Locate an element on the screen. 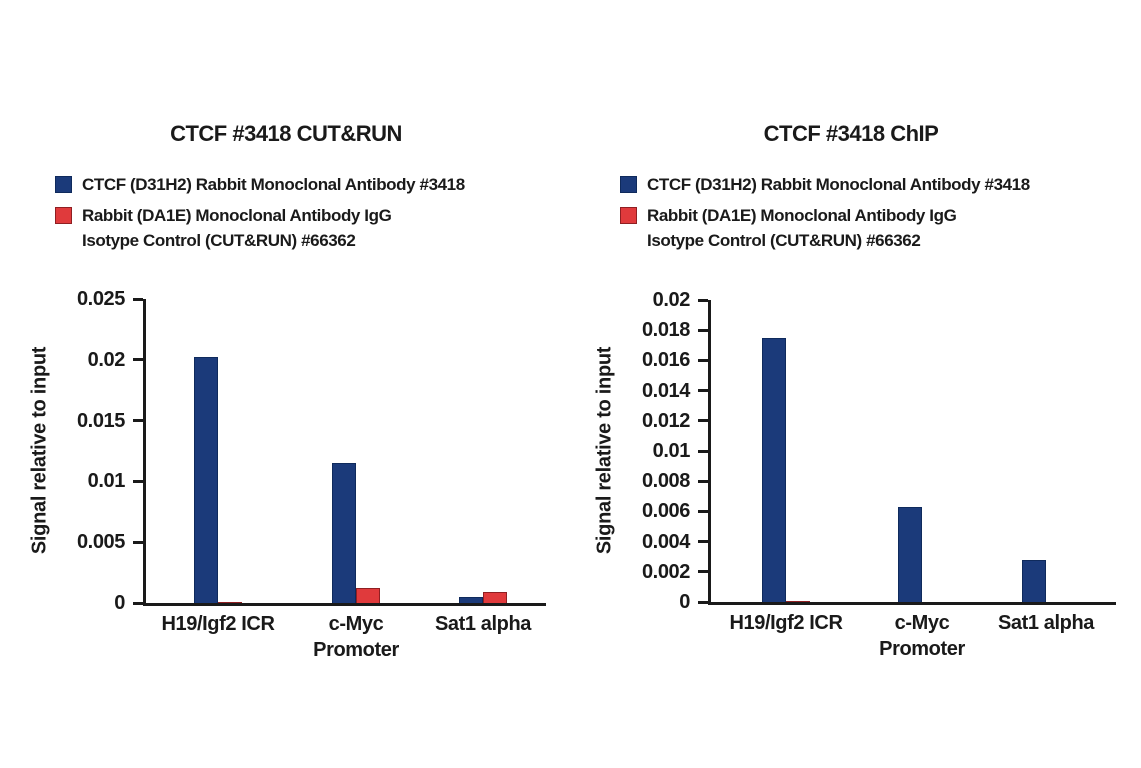  y-tick-label: 0.005 is located at coordinates (100, 542).